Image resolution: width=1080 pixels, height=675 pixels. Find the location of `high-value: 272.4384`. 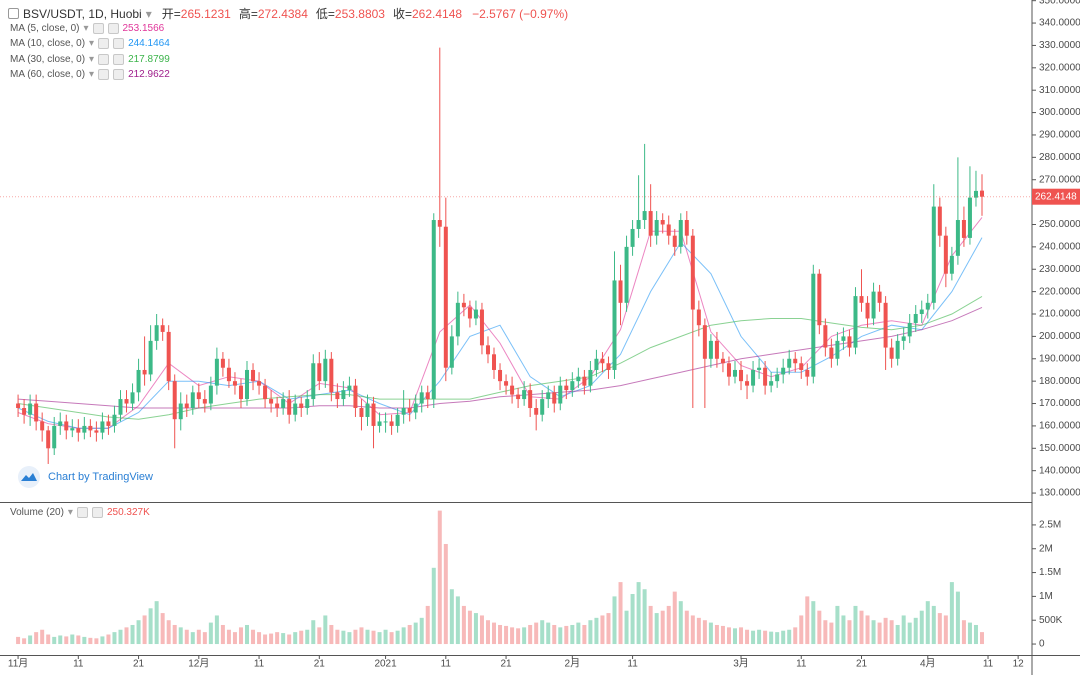

high-value: 272.4384 is located at coordinates (282, 14).